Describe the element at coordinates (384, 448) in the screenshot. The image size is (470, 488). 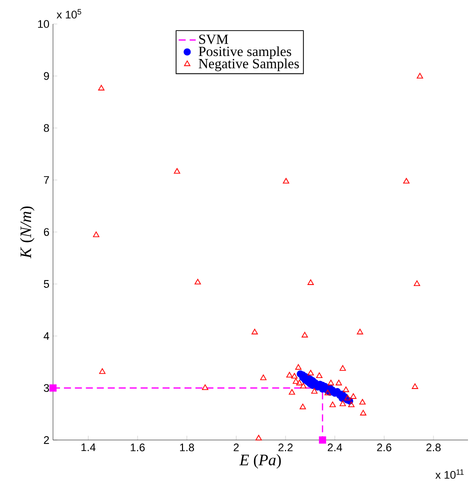
I see `x-tick-label: 2.6` at that location.